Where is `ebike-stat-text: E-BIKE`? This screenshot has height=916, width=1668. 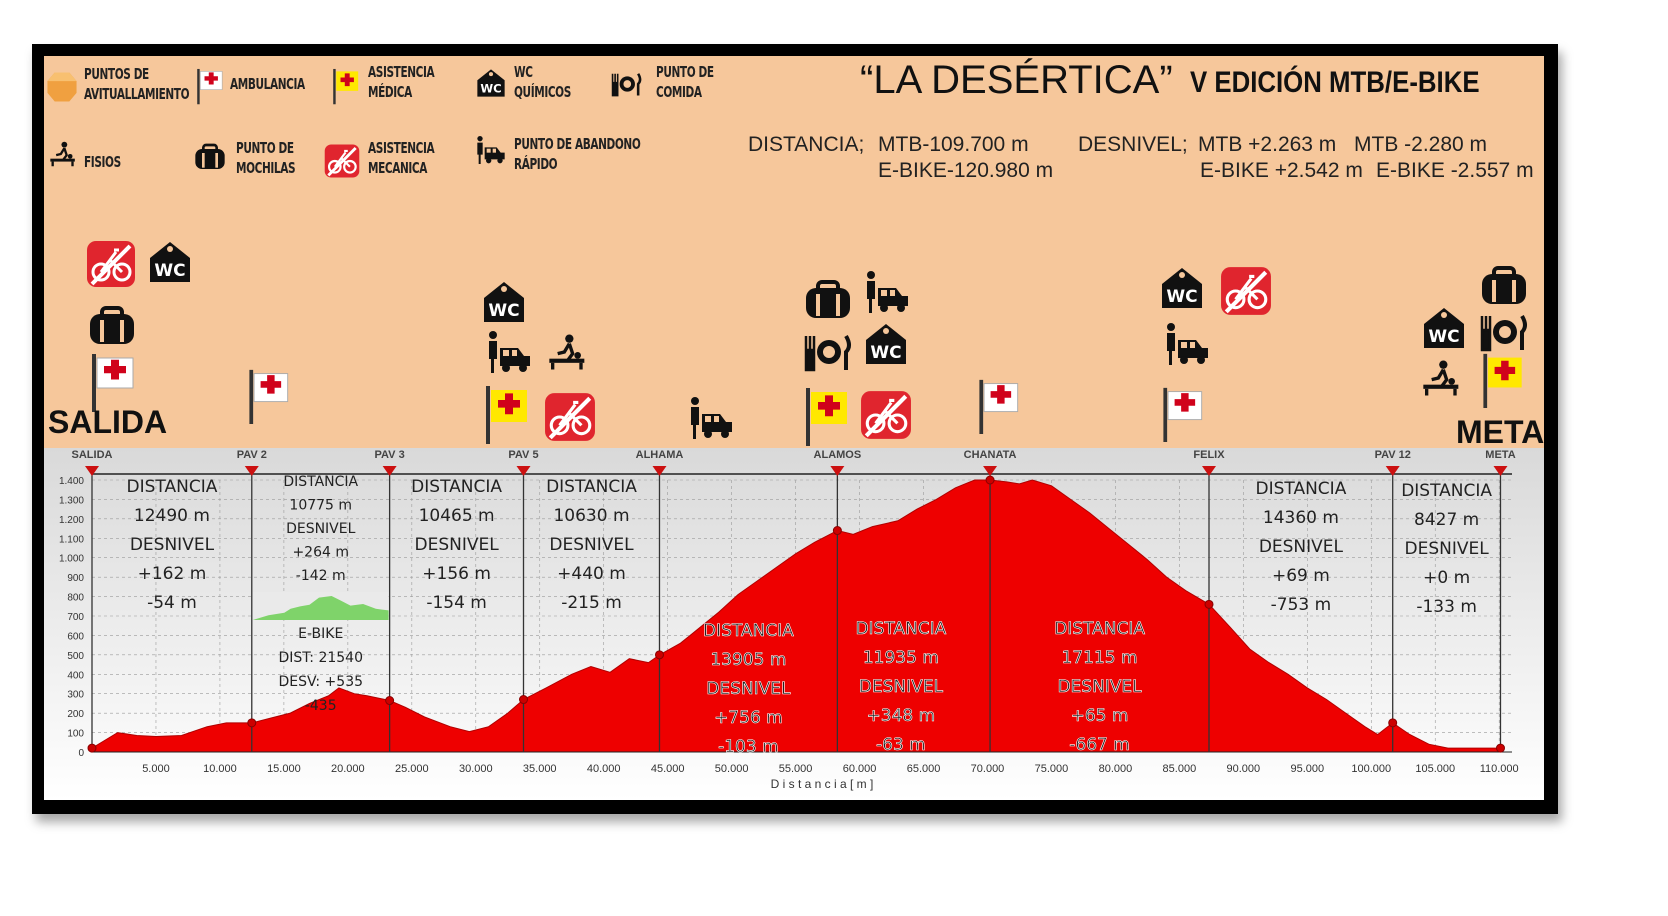
ebike-stat-text: E-BIKE is located at coordinates (320, 634).